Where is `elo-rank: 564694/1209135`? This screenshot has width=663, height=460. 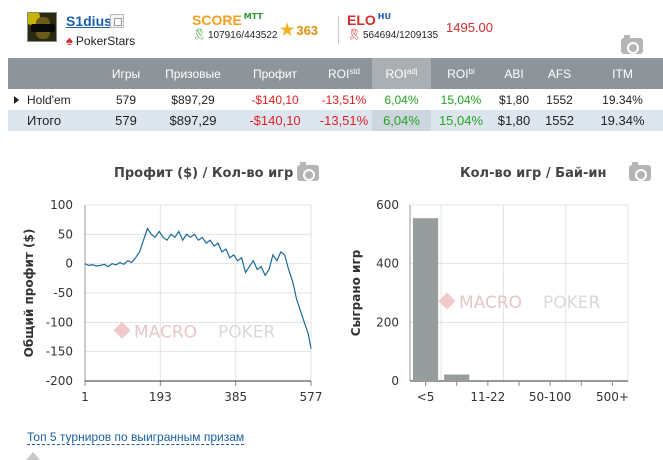 elo-rank: 564694/1209135 is located at coordinates (400, 35).